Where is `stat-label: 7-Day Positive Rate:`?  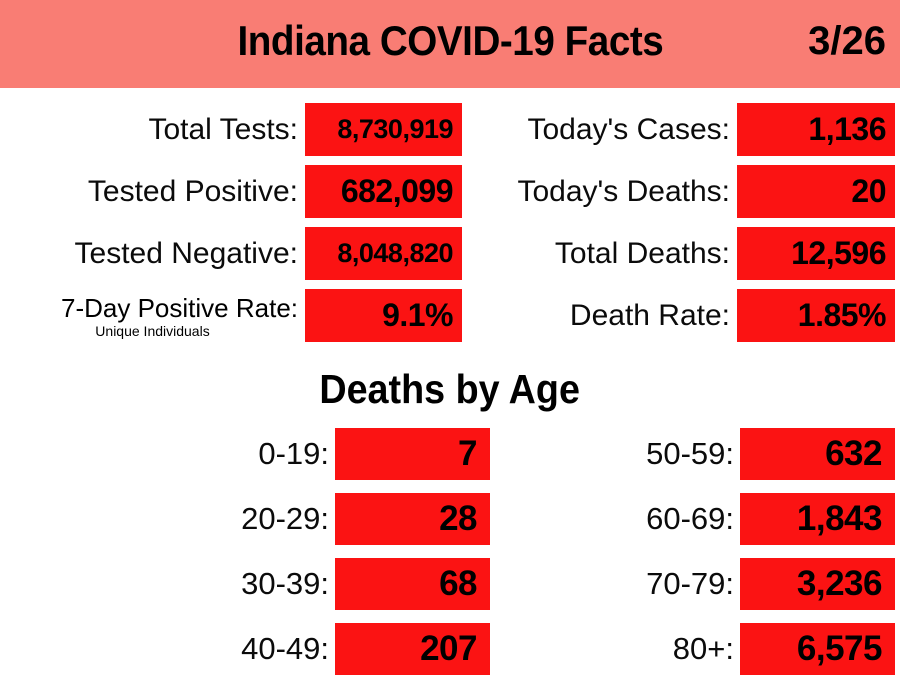
stat-label: 7-Day Positive Rate: is located at coordinates (179, 307).